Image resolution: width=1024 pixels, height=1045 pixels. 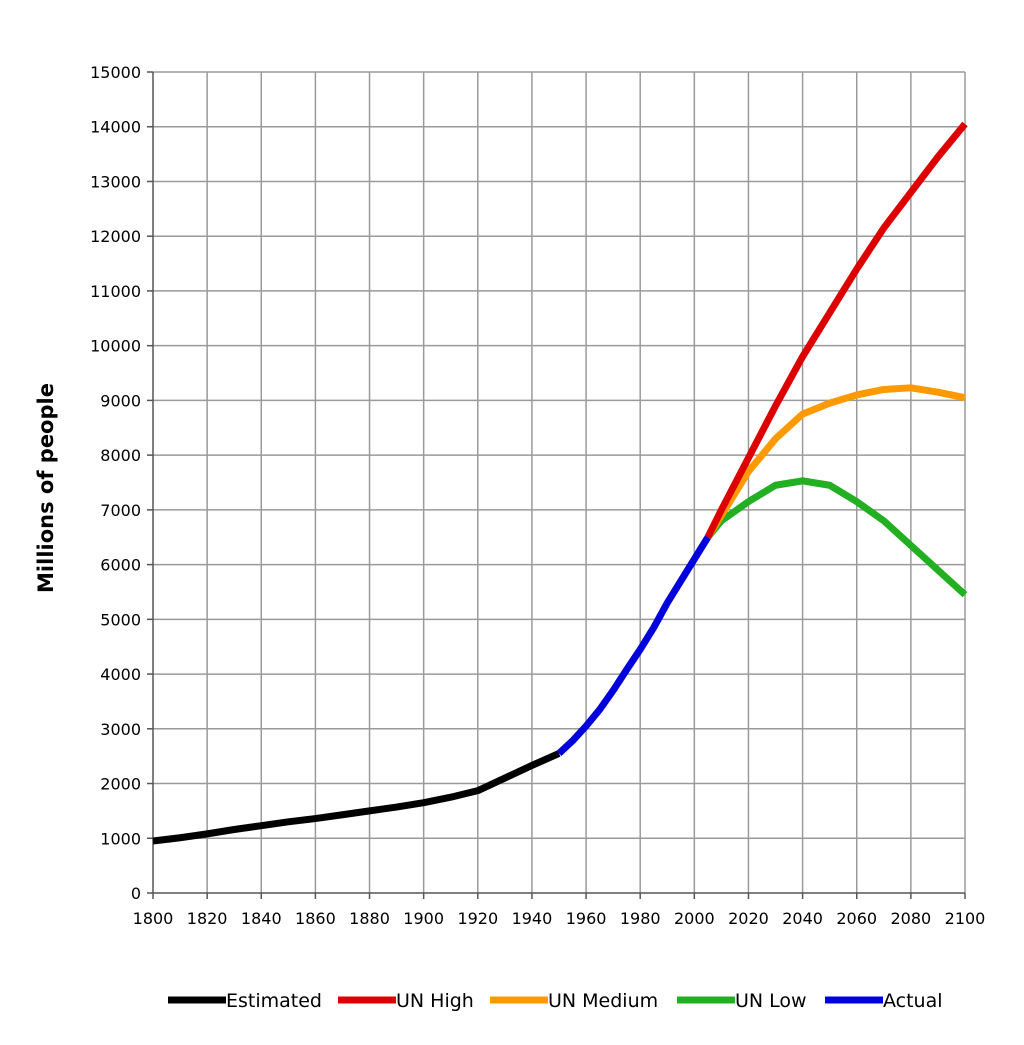 What do you see at coordinates (603, 1001) in the screenshot?
I see `legend-label-un-medium: UN Medium` at bounding box center [603, 1001].